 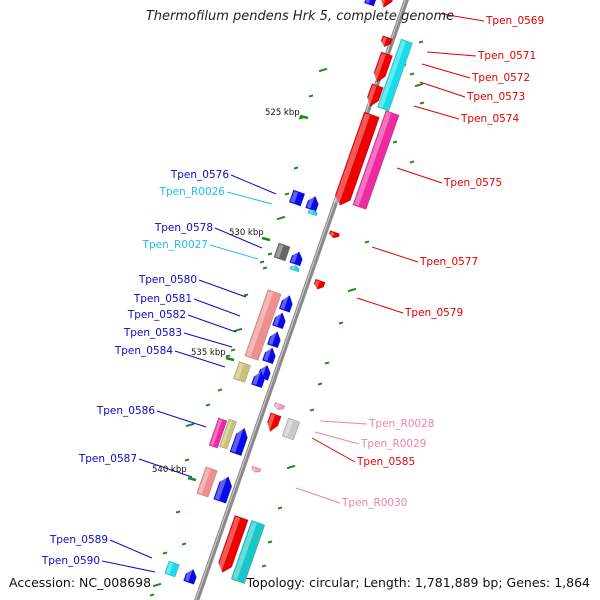 I want to click on gene-label: Tpen_0581, so click(x=162, y=299).